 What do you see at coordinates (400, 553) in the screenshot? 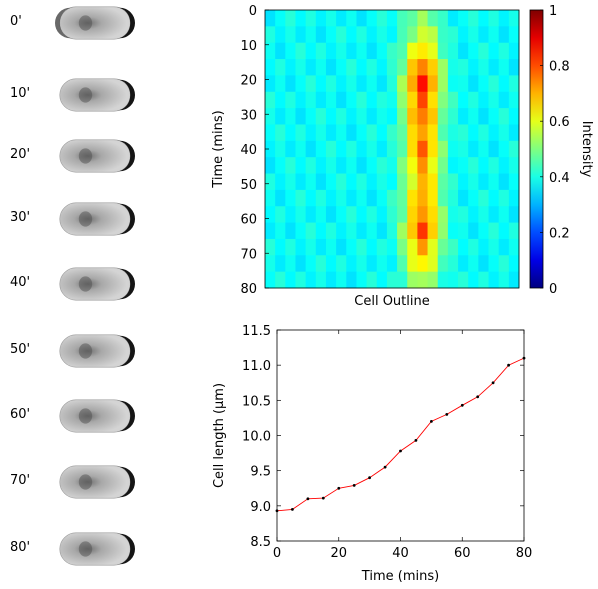
I see `x-tick-label: 40` at bounding box center [400, 553].